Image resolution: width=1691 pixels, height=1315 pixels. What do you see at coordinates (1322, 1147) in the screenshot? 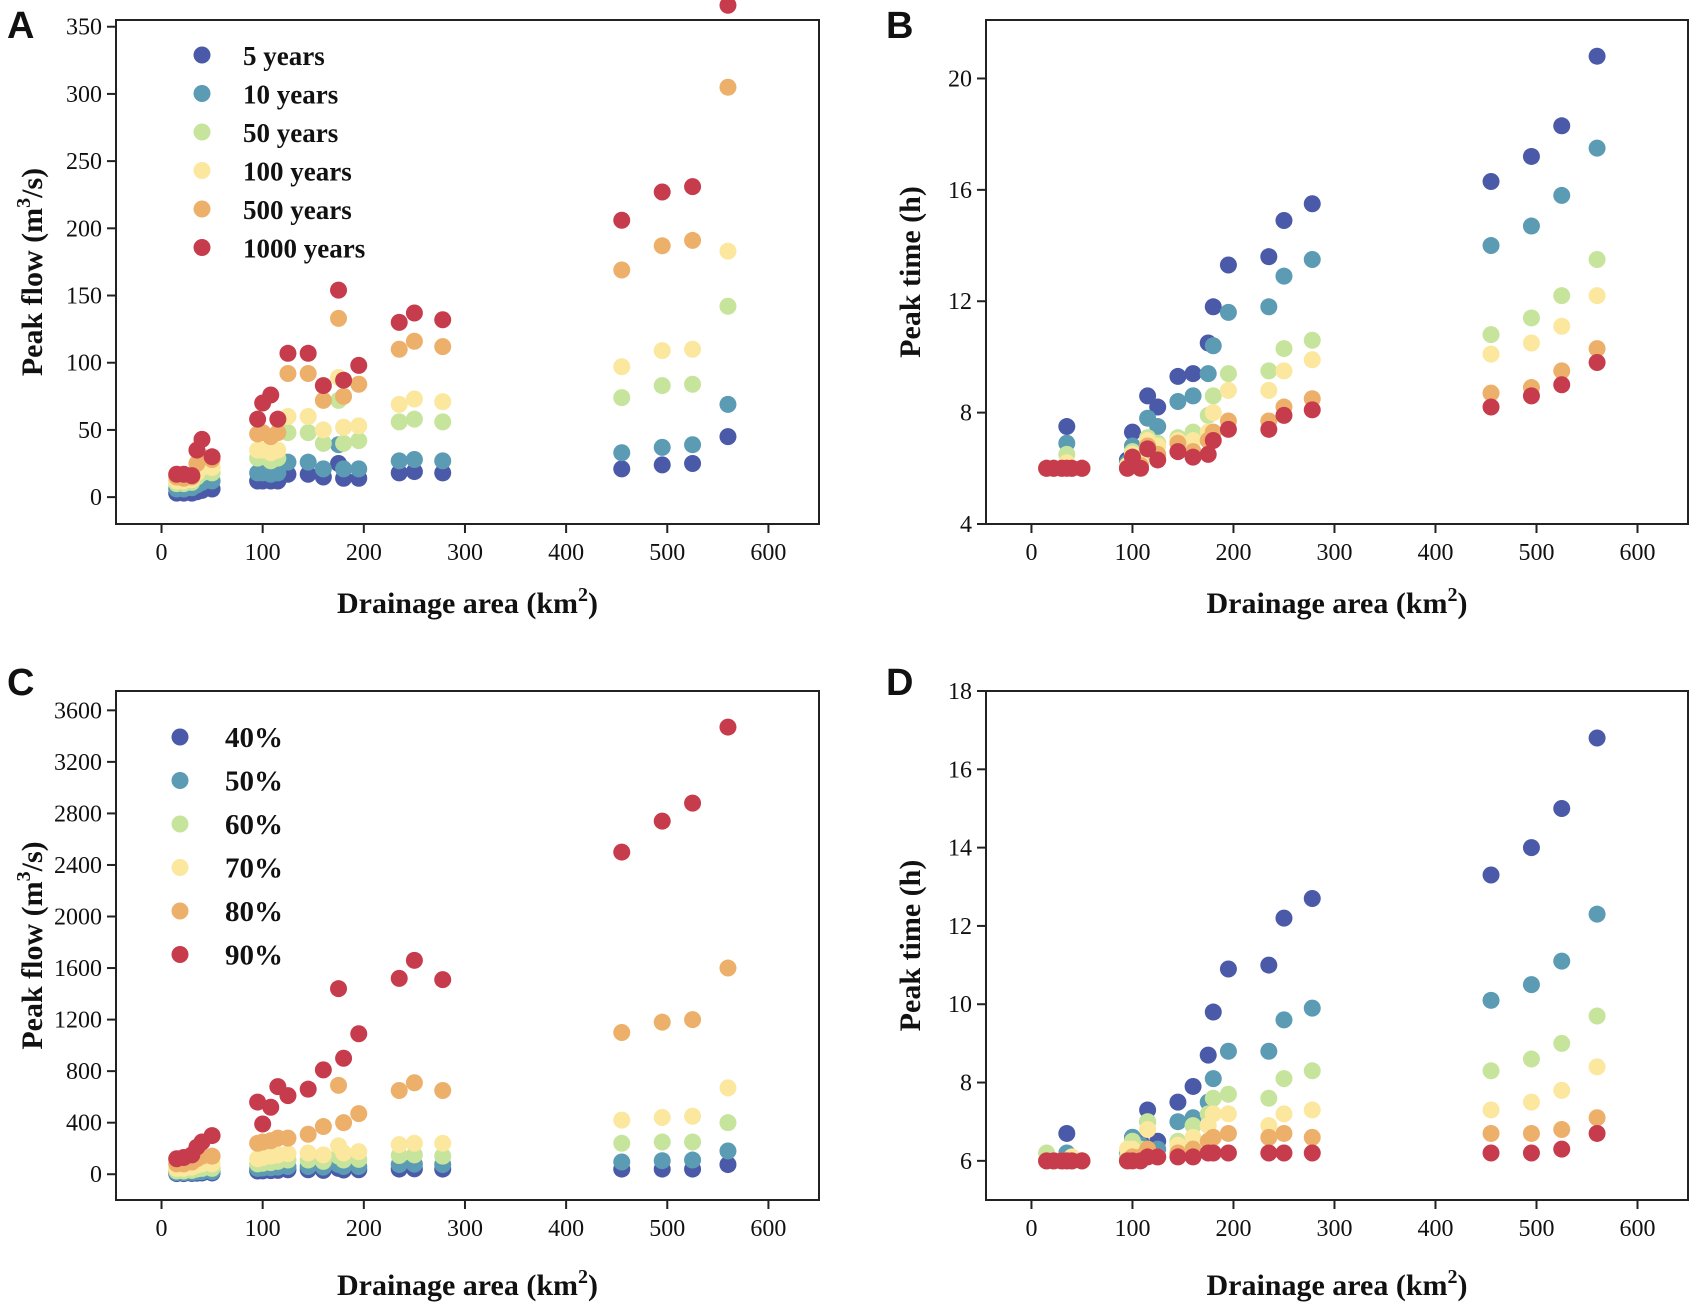
I see `series-90-` at bounding box center [1322, 1147].